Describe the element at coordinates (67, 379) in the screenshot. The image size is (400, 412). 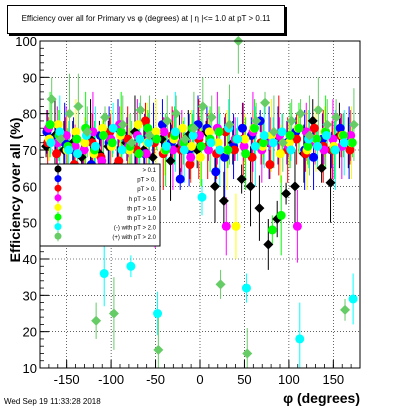
I see `x-tick-label: -150` at that location.